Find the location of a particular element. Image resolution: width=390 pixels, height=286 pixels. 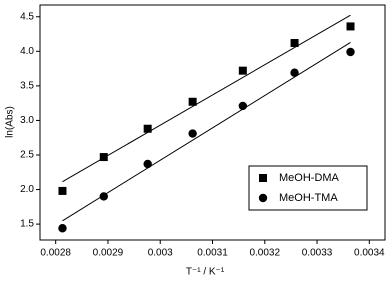

legend-label: MeOH-TMA is located at coordinates (308, 198).